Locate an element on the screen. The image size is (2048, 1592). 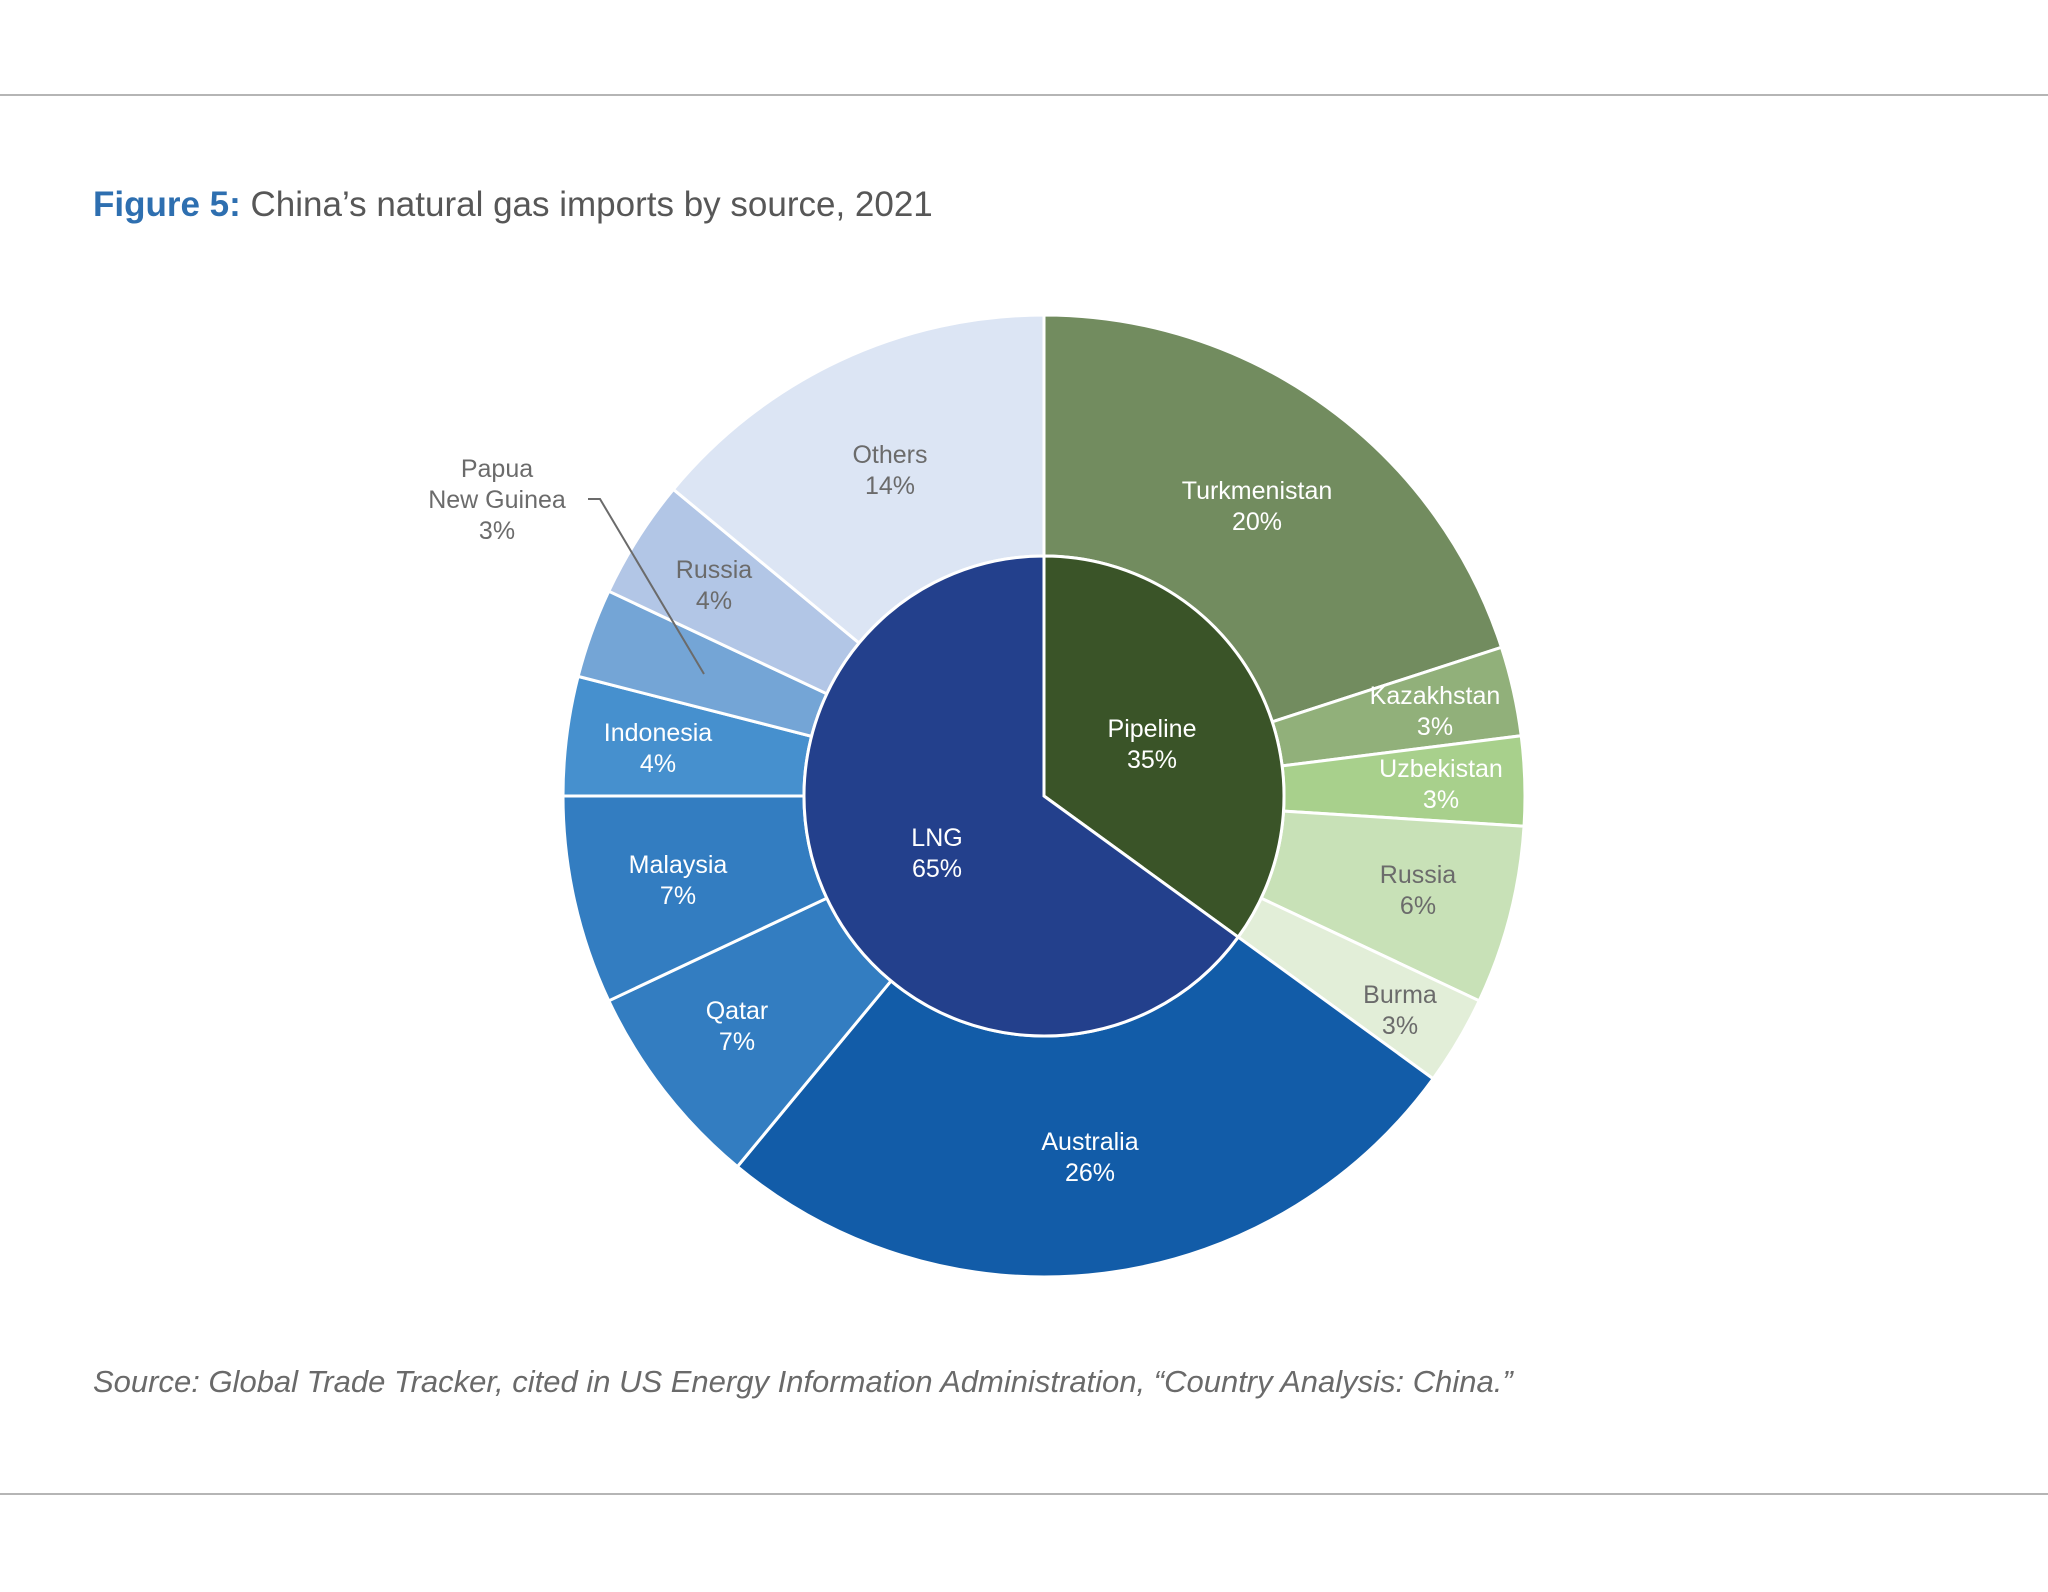
uzbekistan-pct: 3% is located at coordinates (1441, 800).